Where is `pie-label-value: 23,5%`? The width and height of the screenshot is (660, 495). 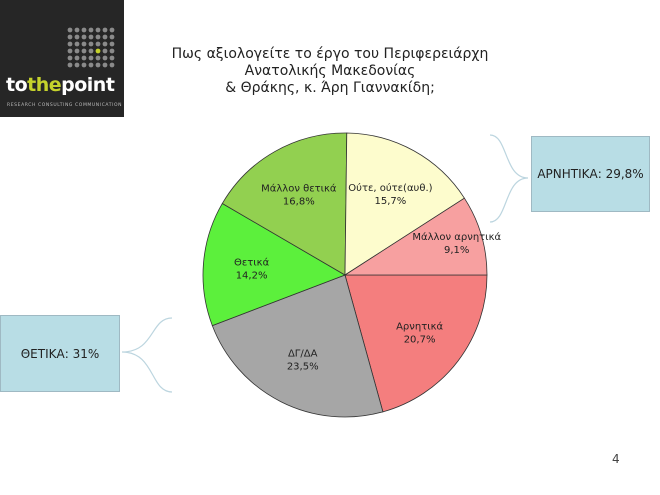
pie-label-value: 23,5% is located at coordinates (303, 367).